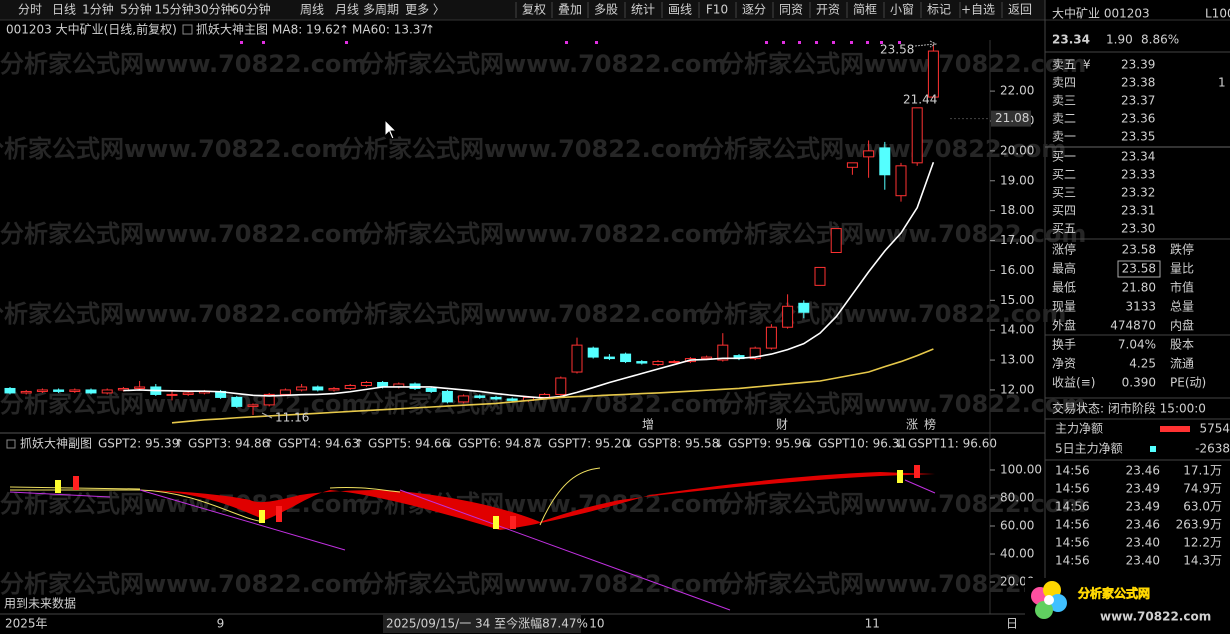 The height and width of the screenshot is (634, 1230). Describe the element at coordinates (312, 10) in the screenshot. I see `period-tab: 周线` at that location.